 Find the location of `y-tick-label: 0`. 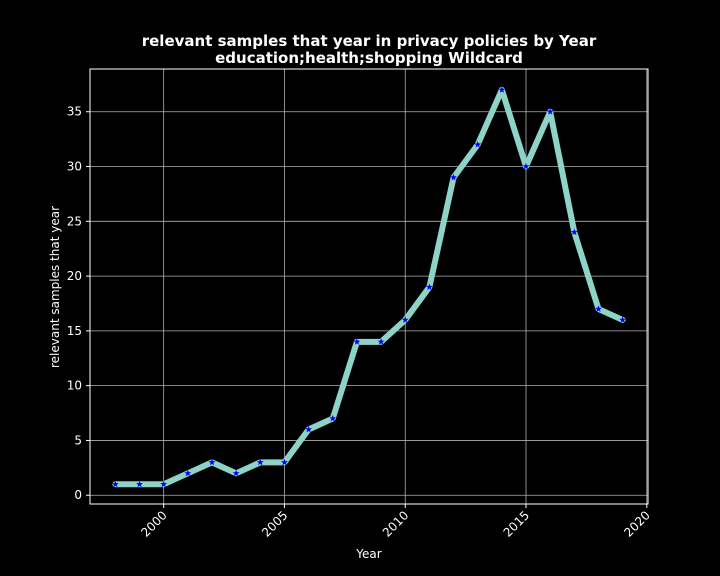

y-tick-label: 0 is located at coordinates (78, 495).